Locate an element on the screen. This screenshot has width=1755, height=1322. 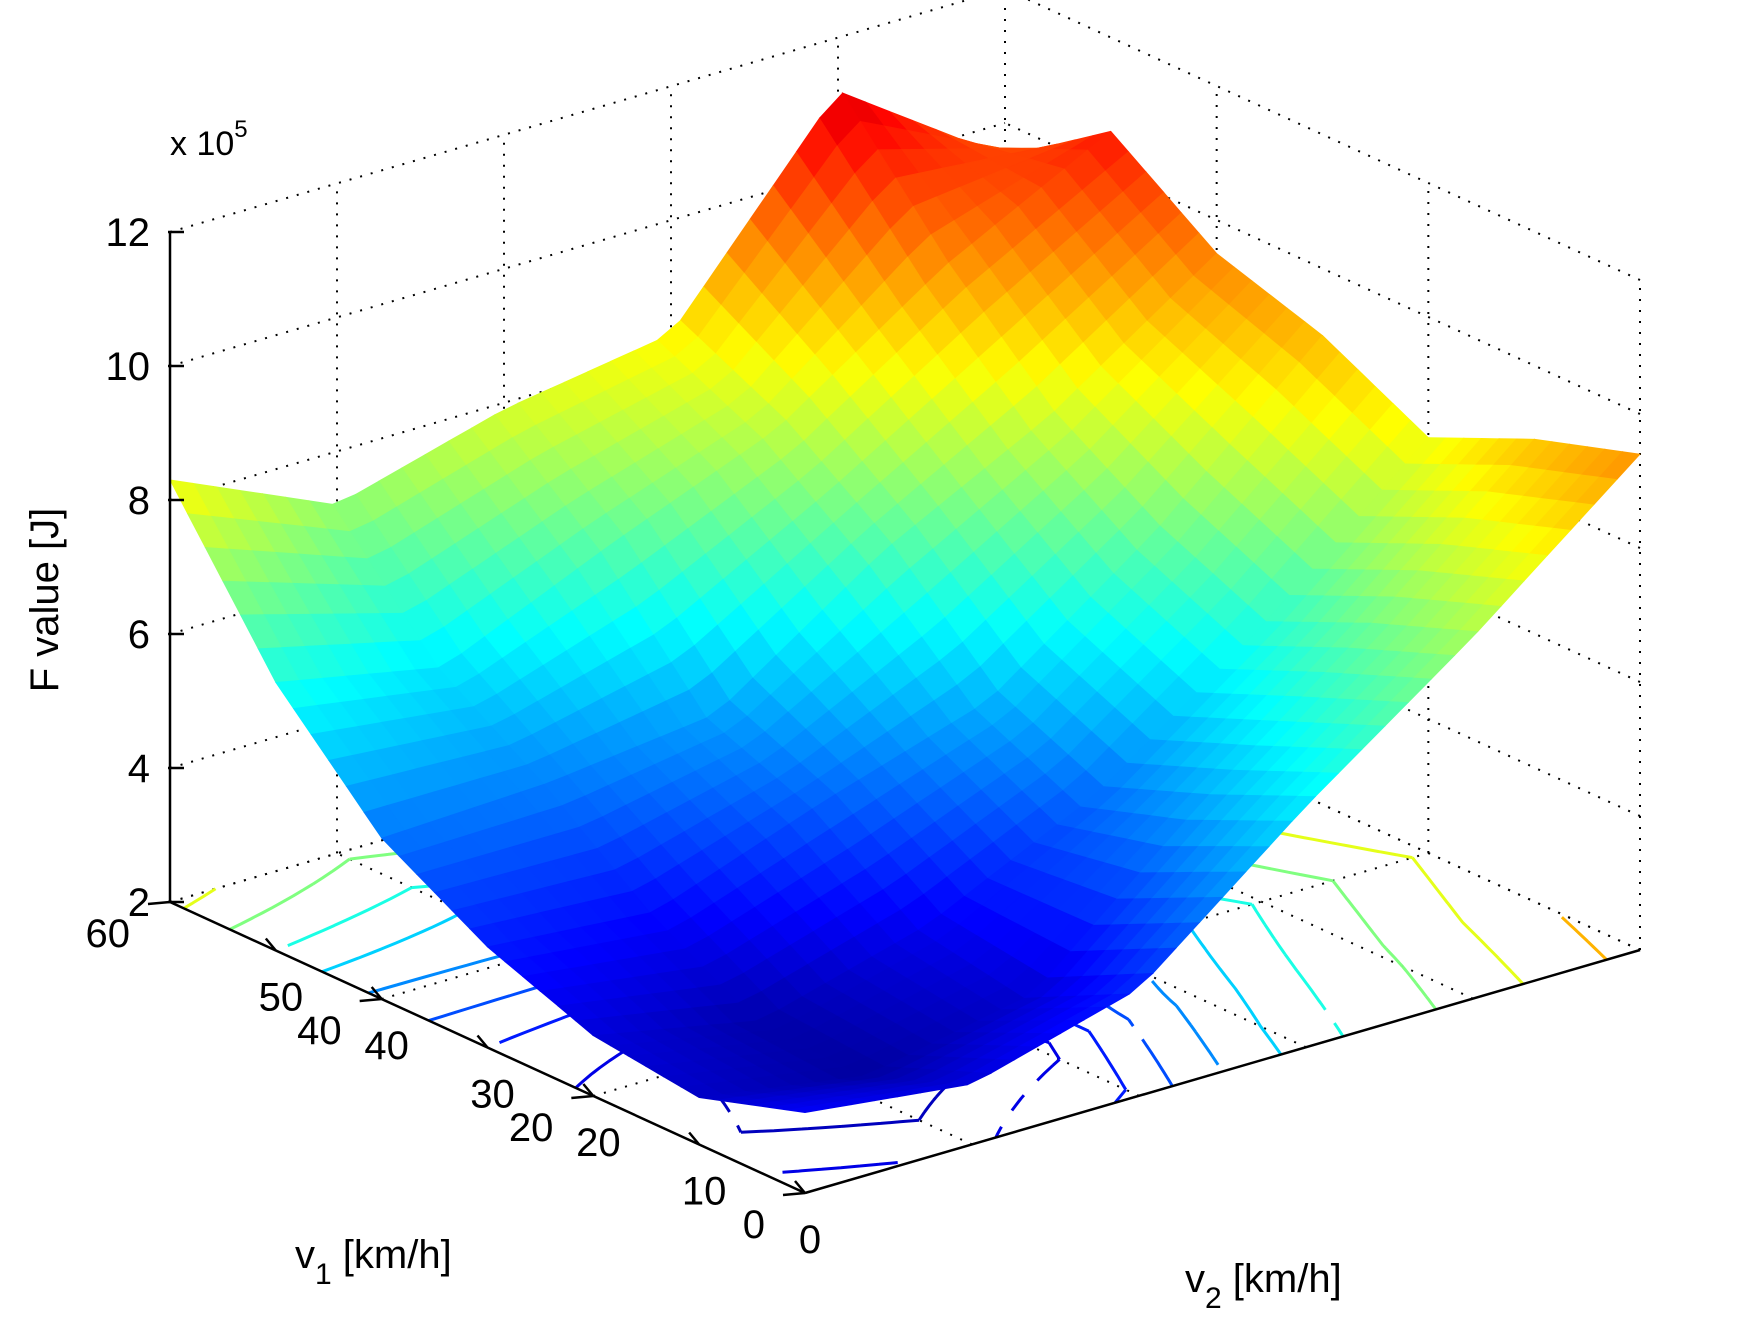
z-tick-label: 10 is located at coordinates (128, 367).